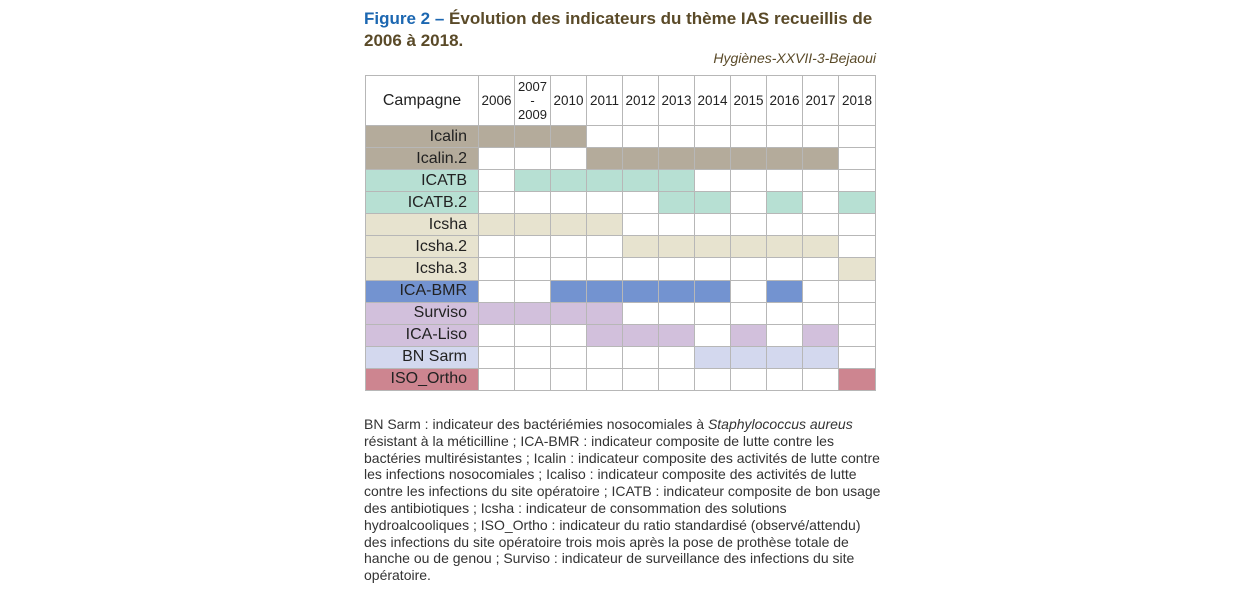 Image resolution: width=1240 pixels, height=597 pixels. Describe the element at coordinates (604, 100) in the screenshot. I see `year-header: 2011` at that location.